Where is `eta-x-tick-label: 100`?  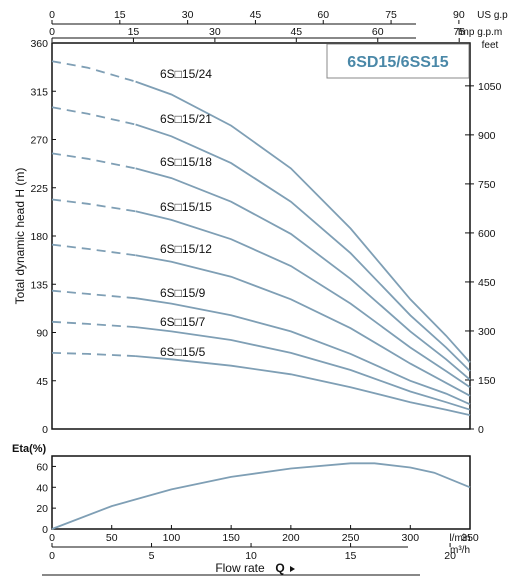
eta-x-tick-label: 100 is located at coordinates (172, 538).